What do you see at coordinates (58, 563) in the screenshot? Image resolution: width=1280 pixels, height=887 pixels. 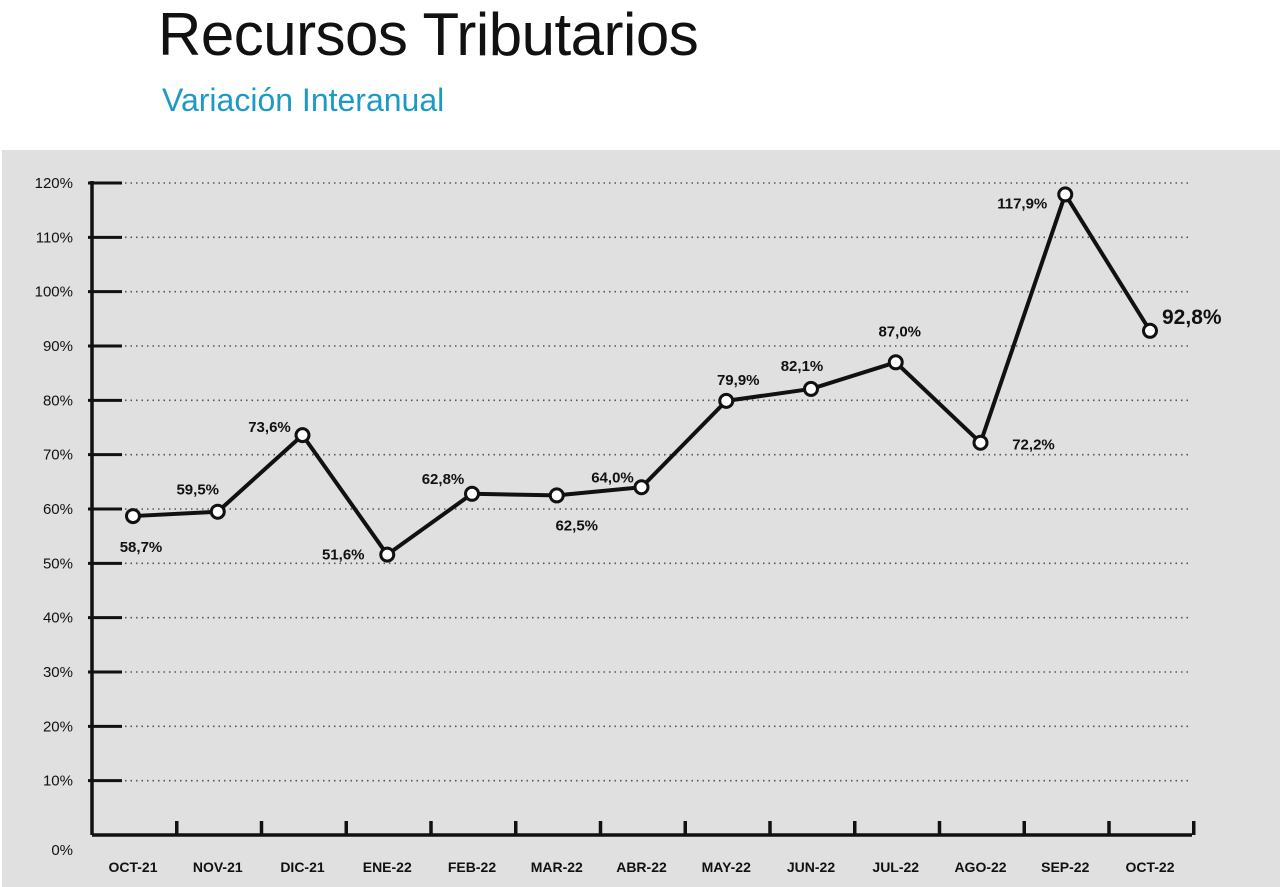 I see `y-tick-label: 50%` at bounding box center [58, 563].